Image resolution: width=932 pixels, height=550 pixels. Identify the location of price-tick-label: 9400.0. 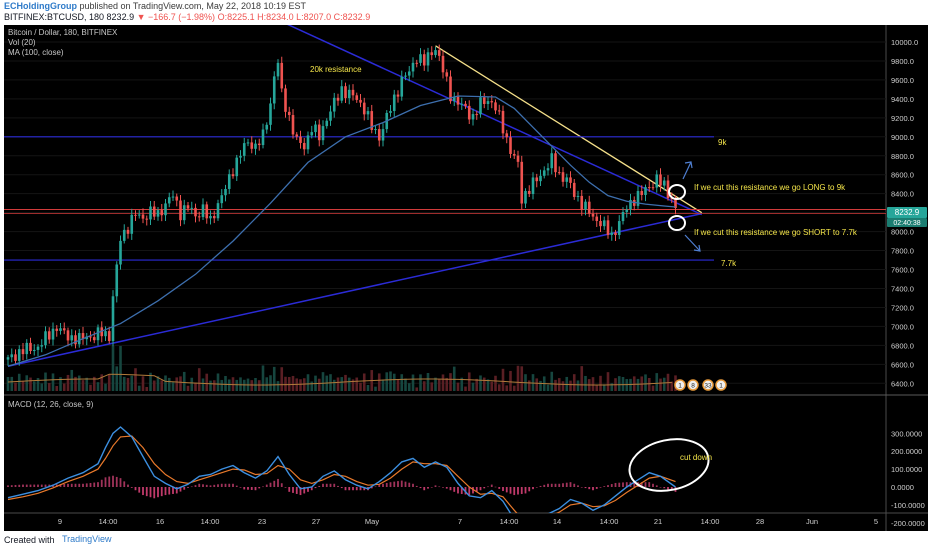
(902, 99).